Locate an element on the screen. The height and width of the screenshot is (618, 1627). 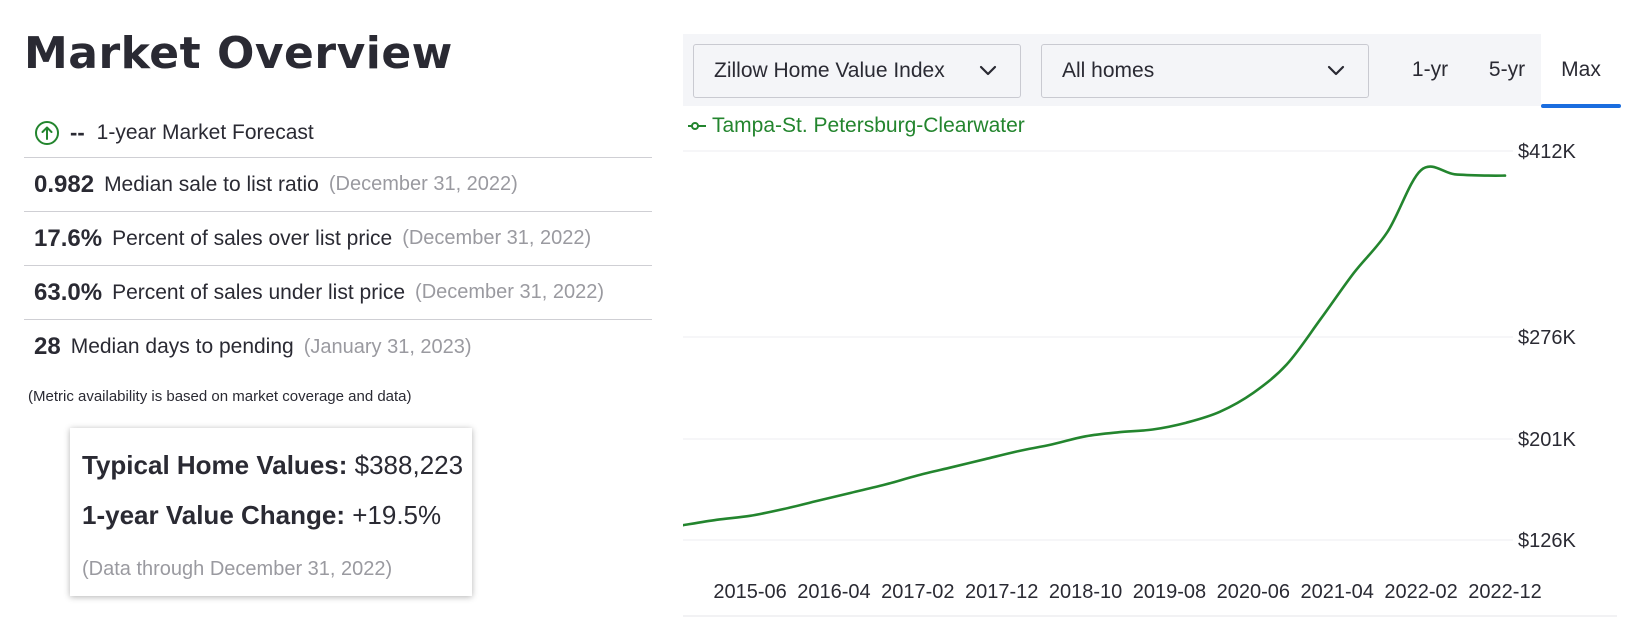
chart-legend: Tampa-St. Petersburg-Clearwater is located at coordinates (856, 126).